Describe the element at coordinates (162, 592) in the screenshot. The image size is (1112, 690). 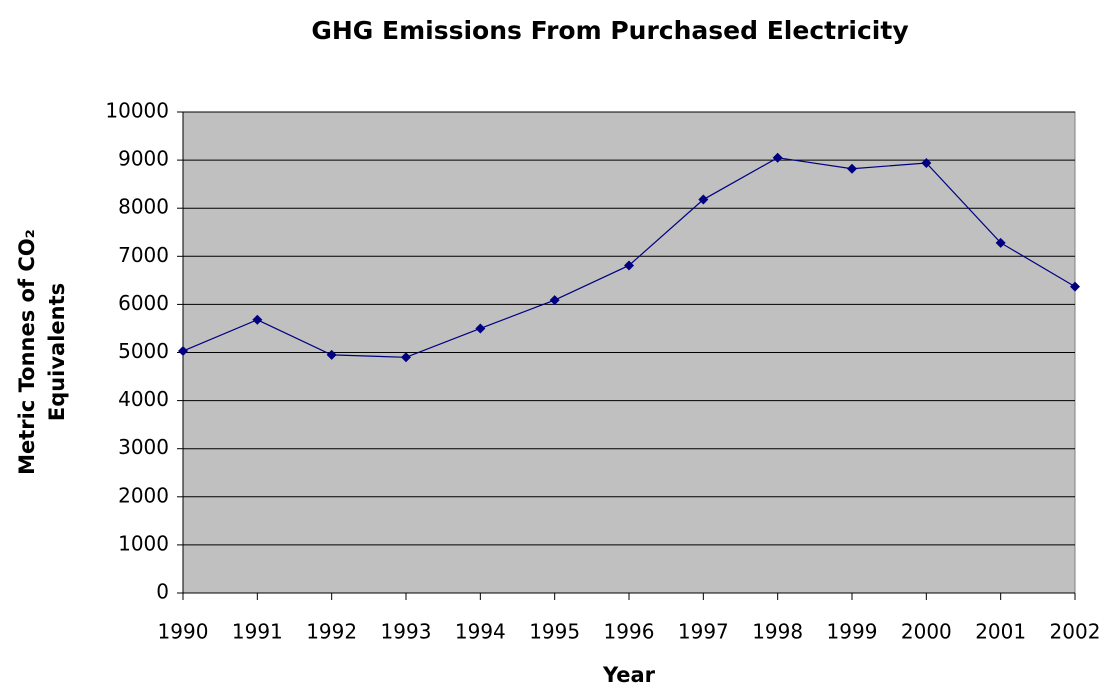
I see `y-tick-label: 0` at that location.